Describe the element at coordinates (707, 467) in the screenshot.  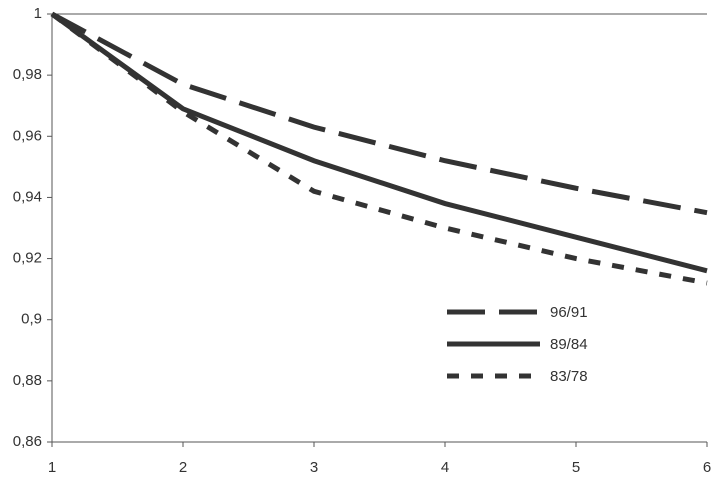
I see `x-tick-label: 6` at that location.